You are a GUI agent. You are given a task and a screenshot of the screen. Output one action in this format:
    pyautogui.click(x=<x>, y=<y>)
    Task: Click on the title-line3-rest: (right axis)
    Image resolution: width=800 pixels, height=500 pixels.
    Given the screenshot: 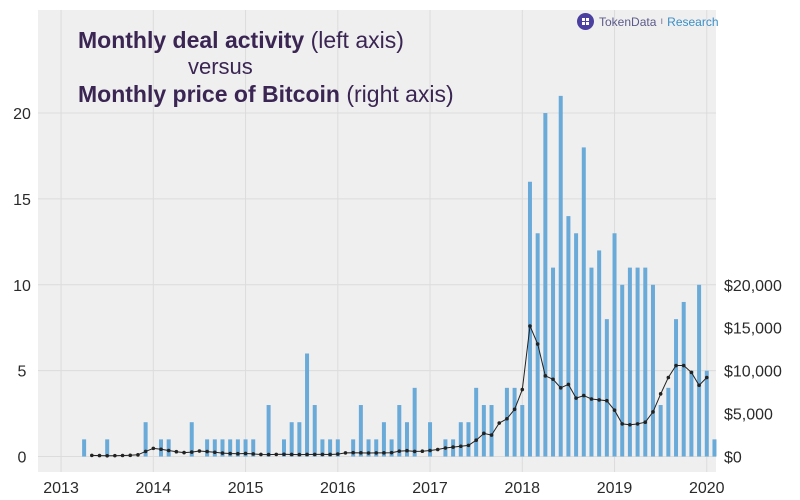 What is the action you would take?
    pyautogui.click(x=396, y=94)
    